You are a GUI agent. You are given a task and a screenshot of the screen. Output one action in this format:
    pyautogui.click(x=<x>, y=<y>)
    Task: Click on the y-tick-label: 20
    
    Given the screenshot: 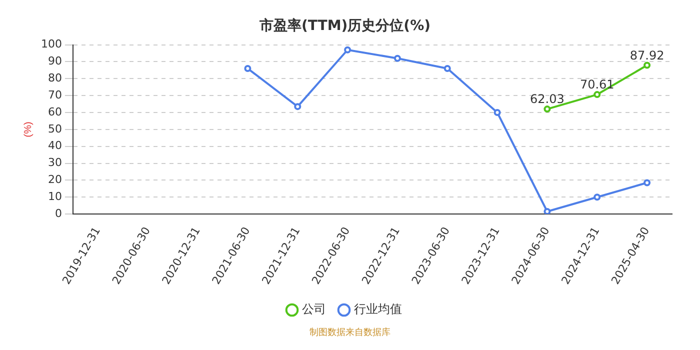 What is the action you would take?
    pyautogui.click(x=55, y=179)
    